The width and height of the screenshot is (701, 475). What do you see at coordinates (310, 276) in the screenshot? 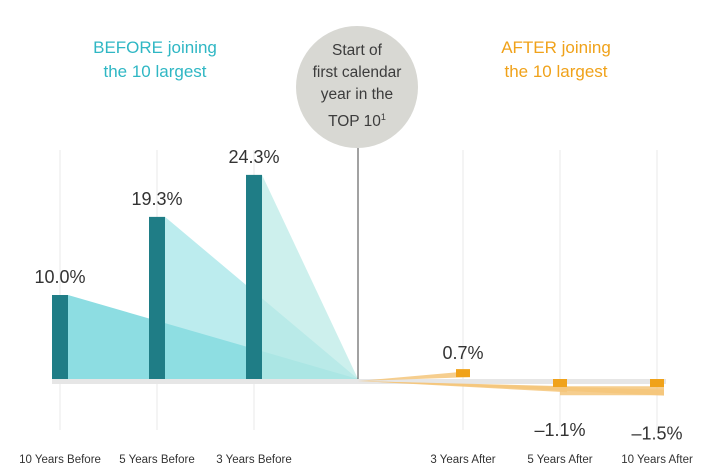
I see `before-fill-area` at bounding box center [310, 276].